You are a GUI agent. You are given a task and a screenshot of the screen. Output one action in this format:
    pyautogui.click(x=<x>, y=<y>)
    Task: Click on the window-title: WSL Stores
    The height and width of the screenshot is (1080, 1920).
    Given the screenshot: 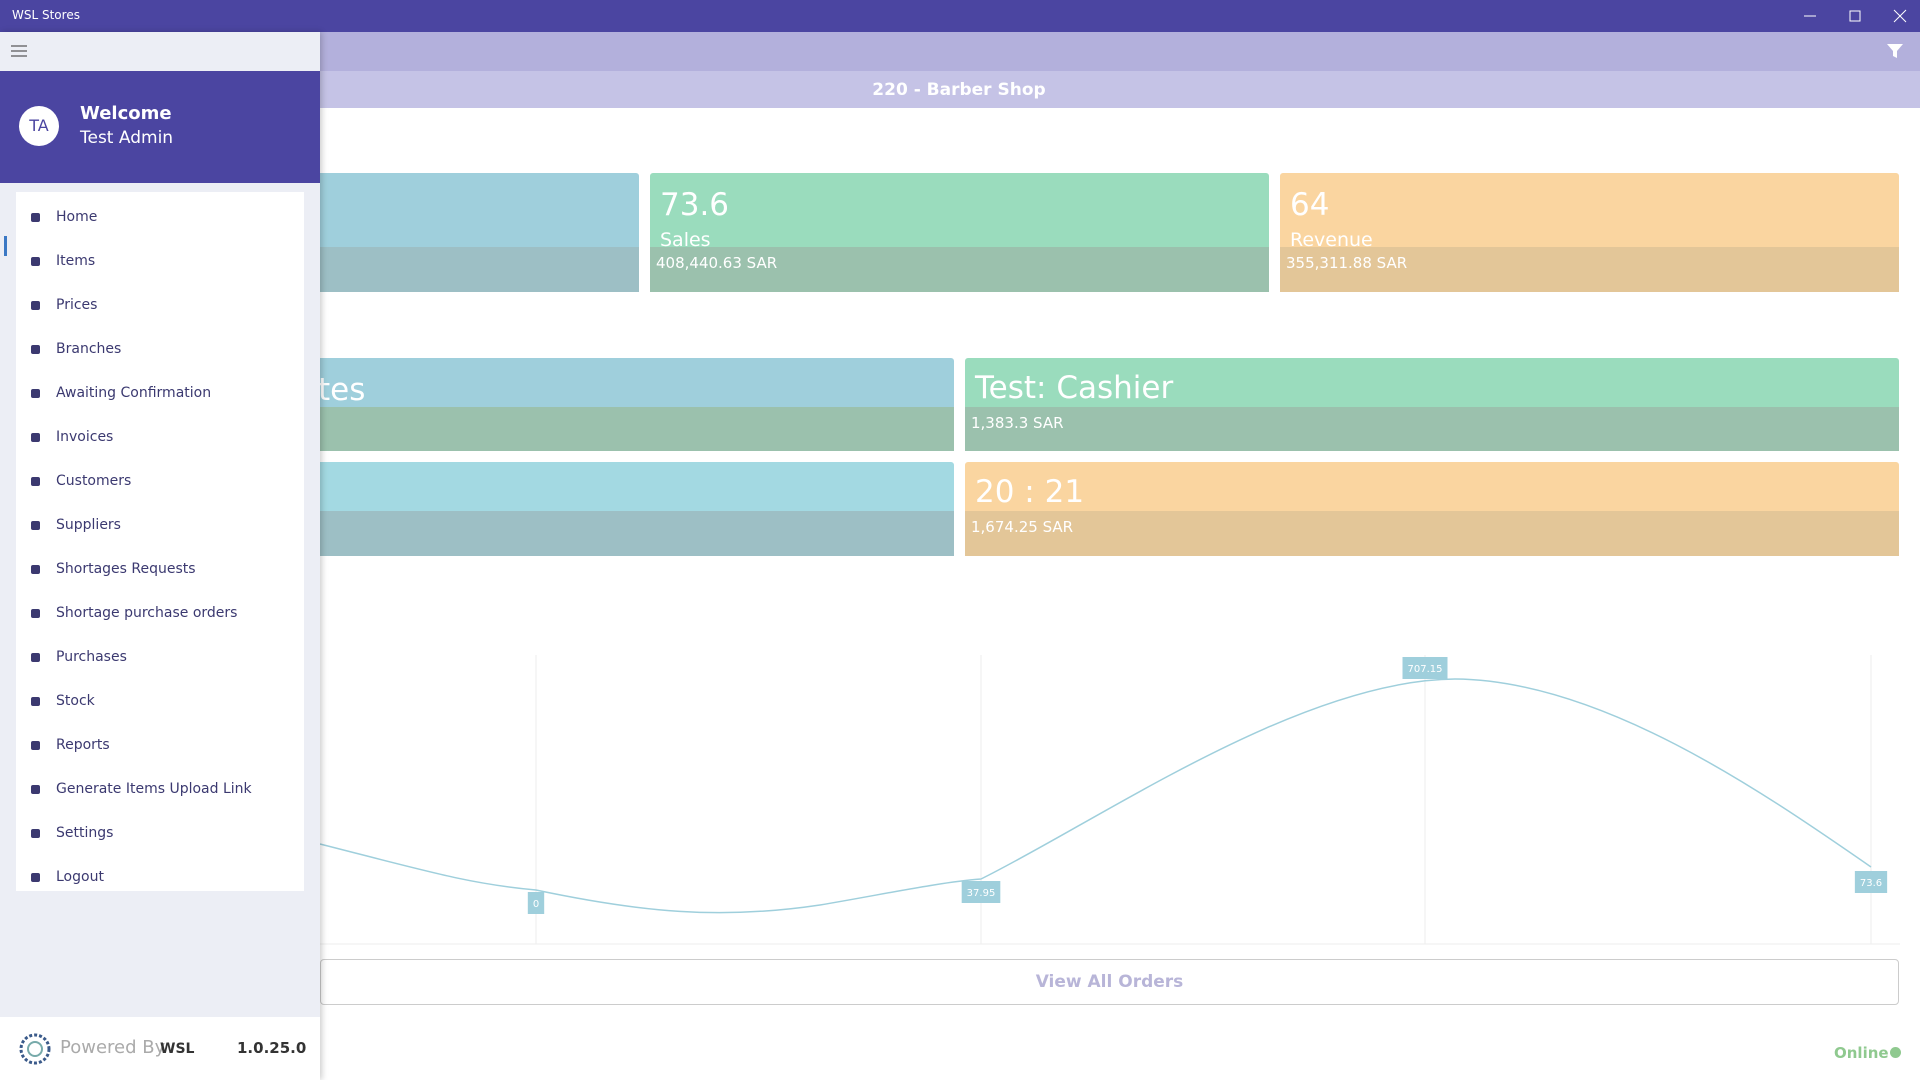 What is the action you would take?
    pyautogui.click(x=46, y=15)
    